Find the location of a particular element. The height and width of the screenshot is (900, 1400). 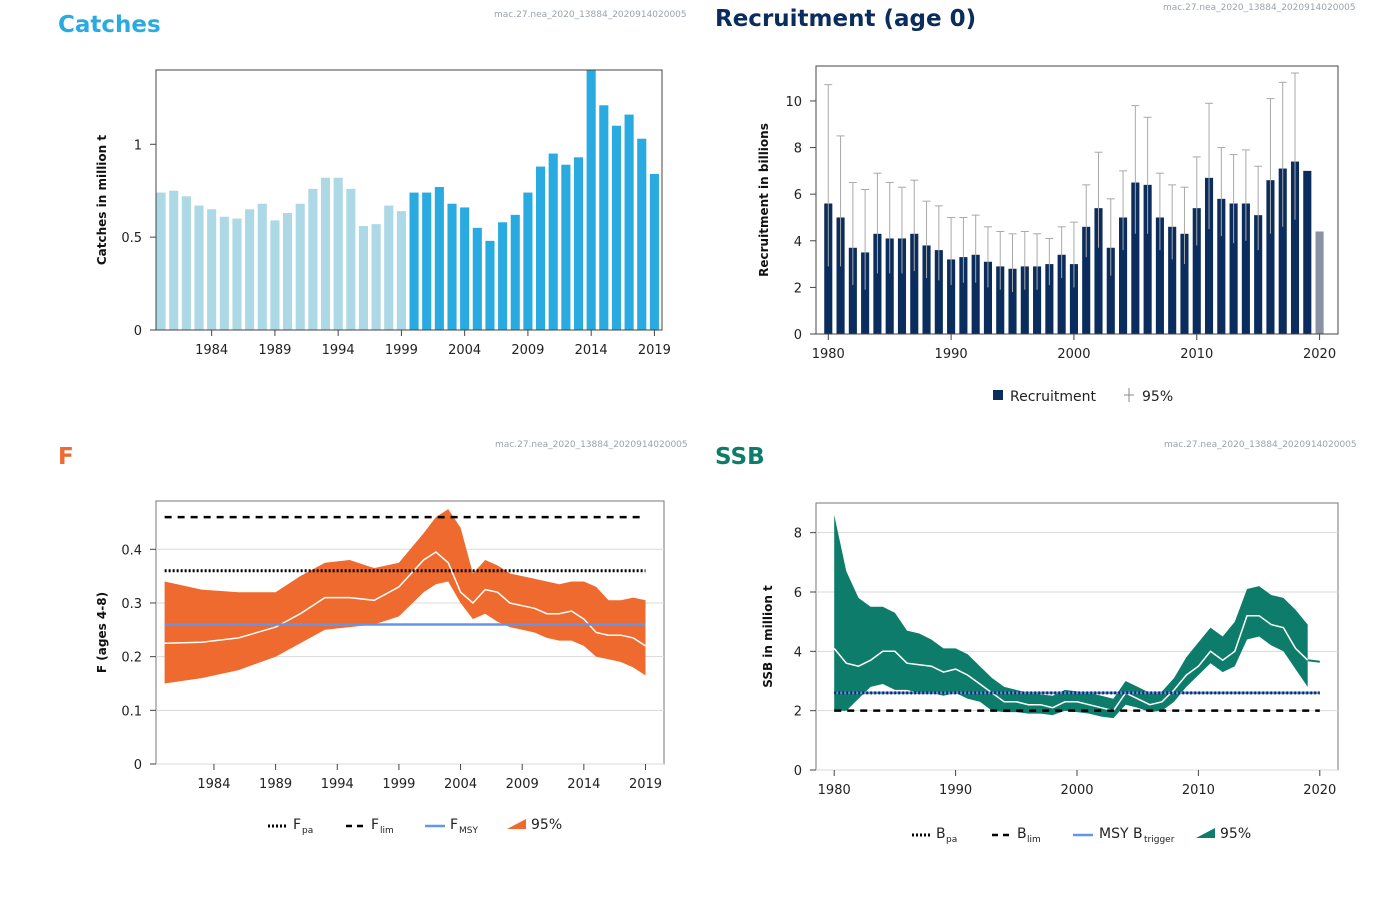

ssb-legend-btrigger-sub: trigger is located at coordinates (1159, 840).